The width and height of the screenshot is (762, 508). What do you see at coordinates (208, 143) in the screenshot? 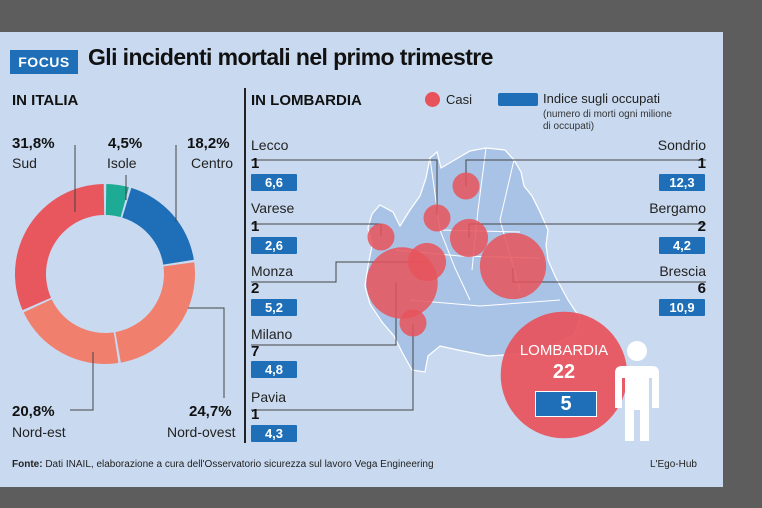
I see `slice-centro-value: 18,2%` at bounding box center [208, 143].